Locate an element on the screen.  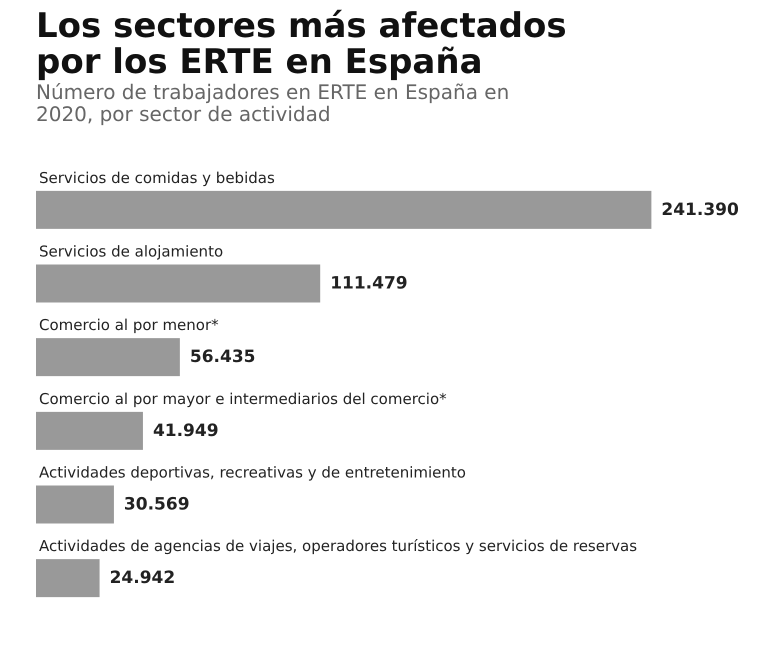
data-label: 56.435 is located at coordinates (223, 357).